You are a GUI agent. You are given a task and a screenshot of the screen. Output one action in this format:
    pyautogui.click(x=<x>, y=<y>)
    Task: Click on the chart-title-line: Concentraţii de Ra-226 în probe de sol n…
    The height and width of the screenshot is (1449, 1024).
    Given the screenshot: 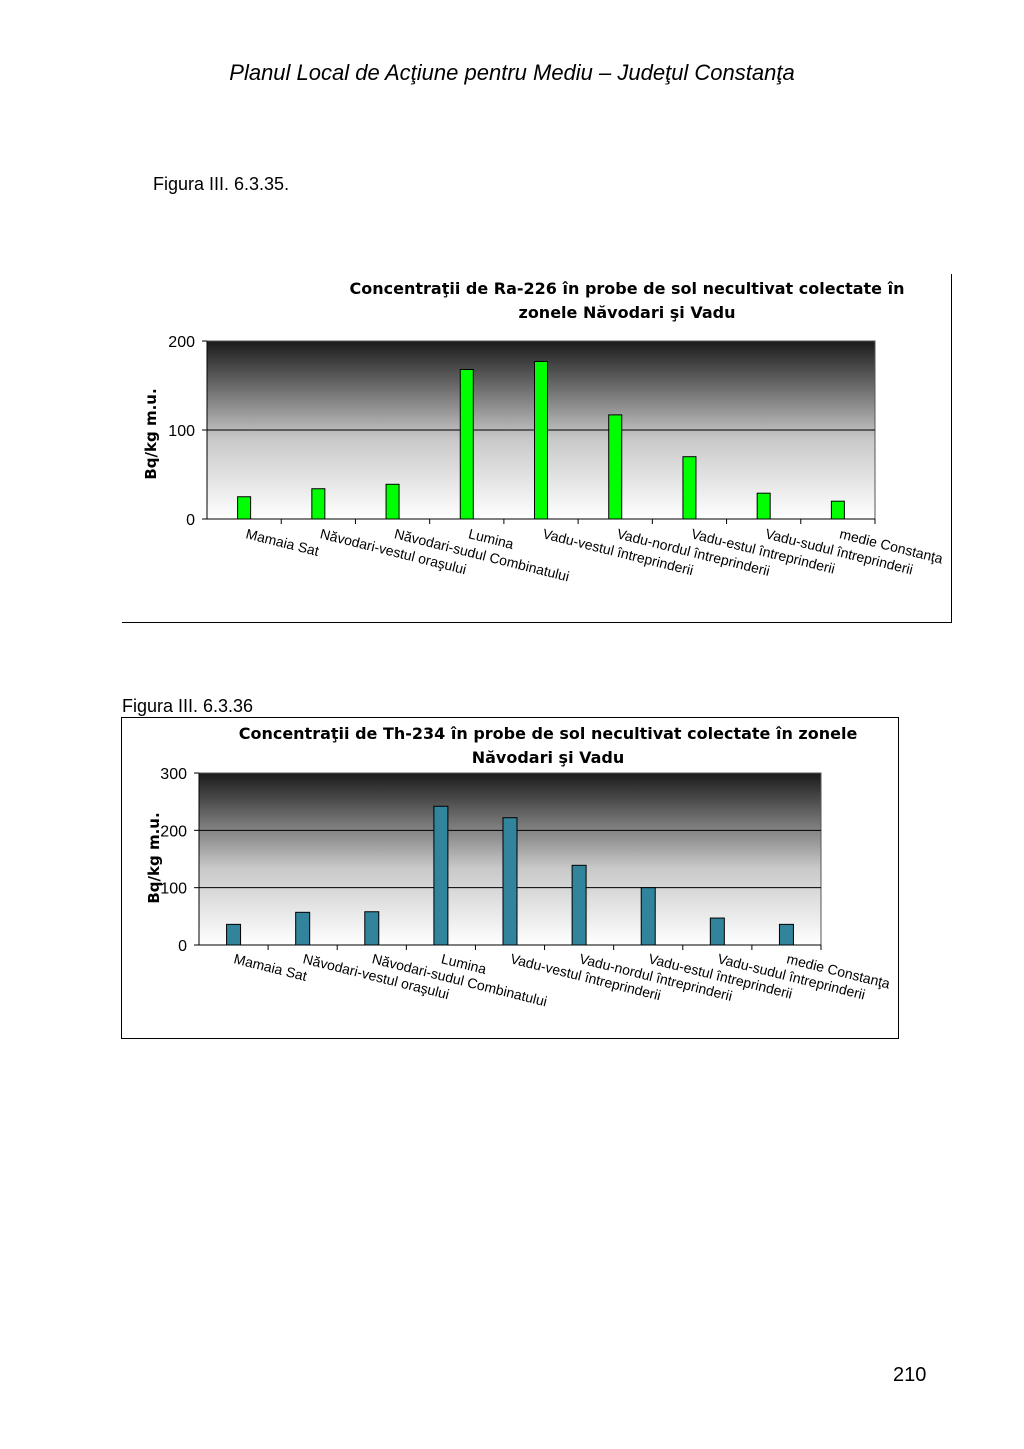 What is the action you would take?
    pyautogui.click(x=627, y=288)
    